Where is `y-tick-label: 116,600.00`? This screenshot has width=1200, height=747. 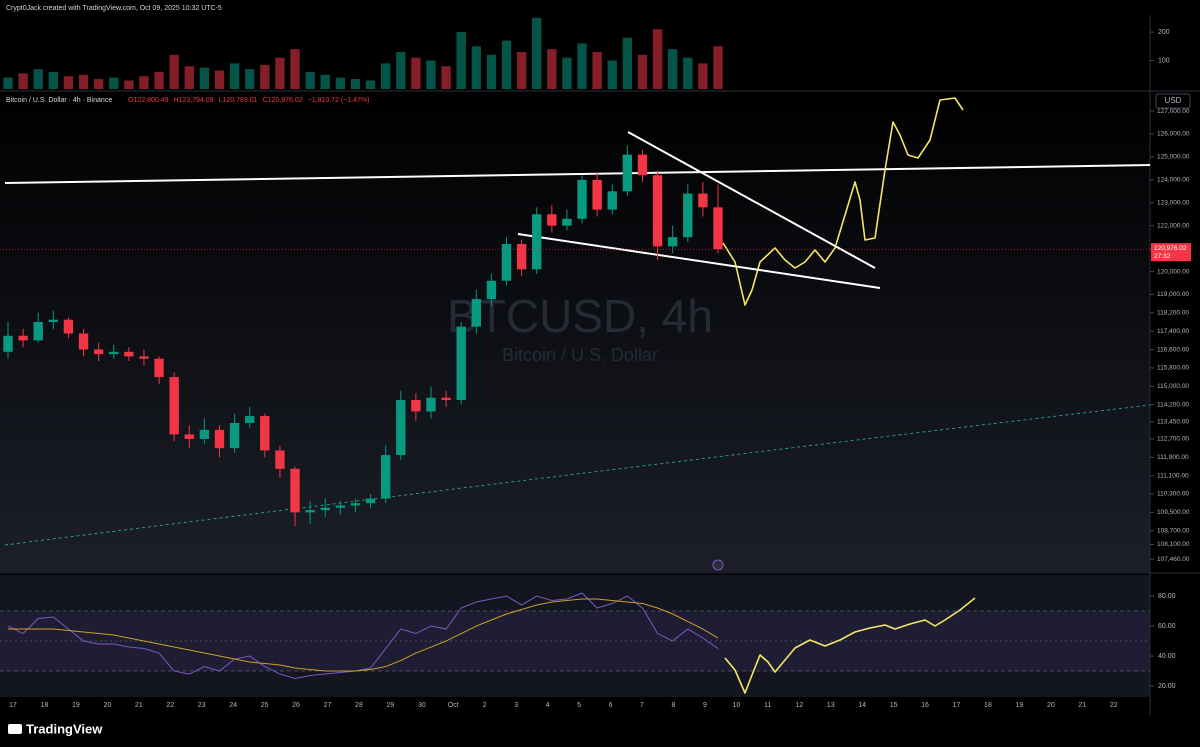 y-tick-label: 116,600.00 is located at coordinates (1173, 349).